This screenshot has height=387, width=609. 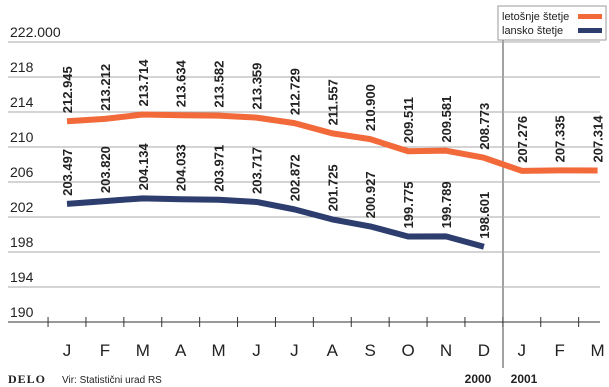 What do you see at coordinates (181, 167) in the screenshot?
I see `value-label: 204.033` at bounding box center [181, 167].